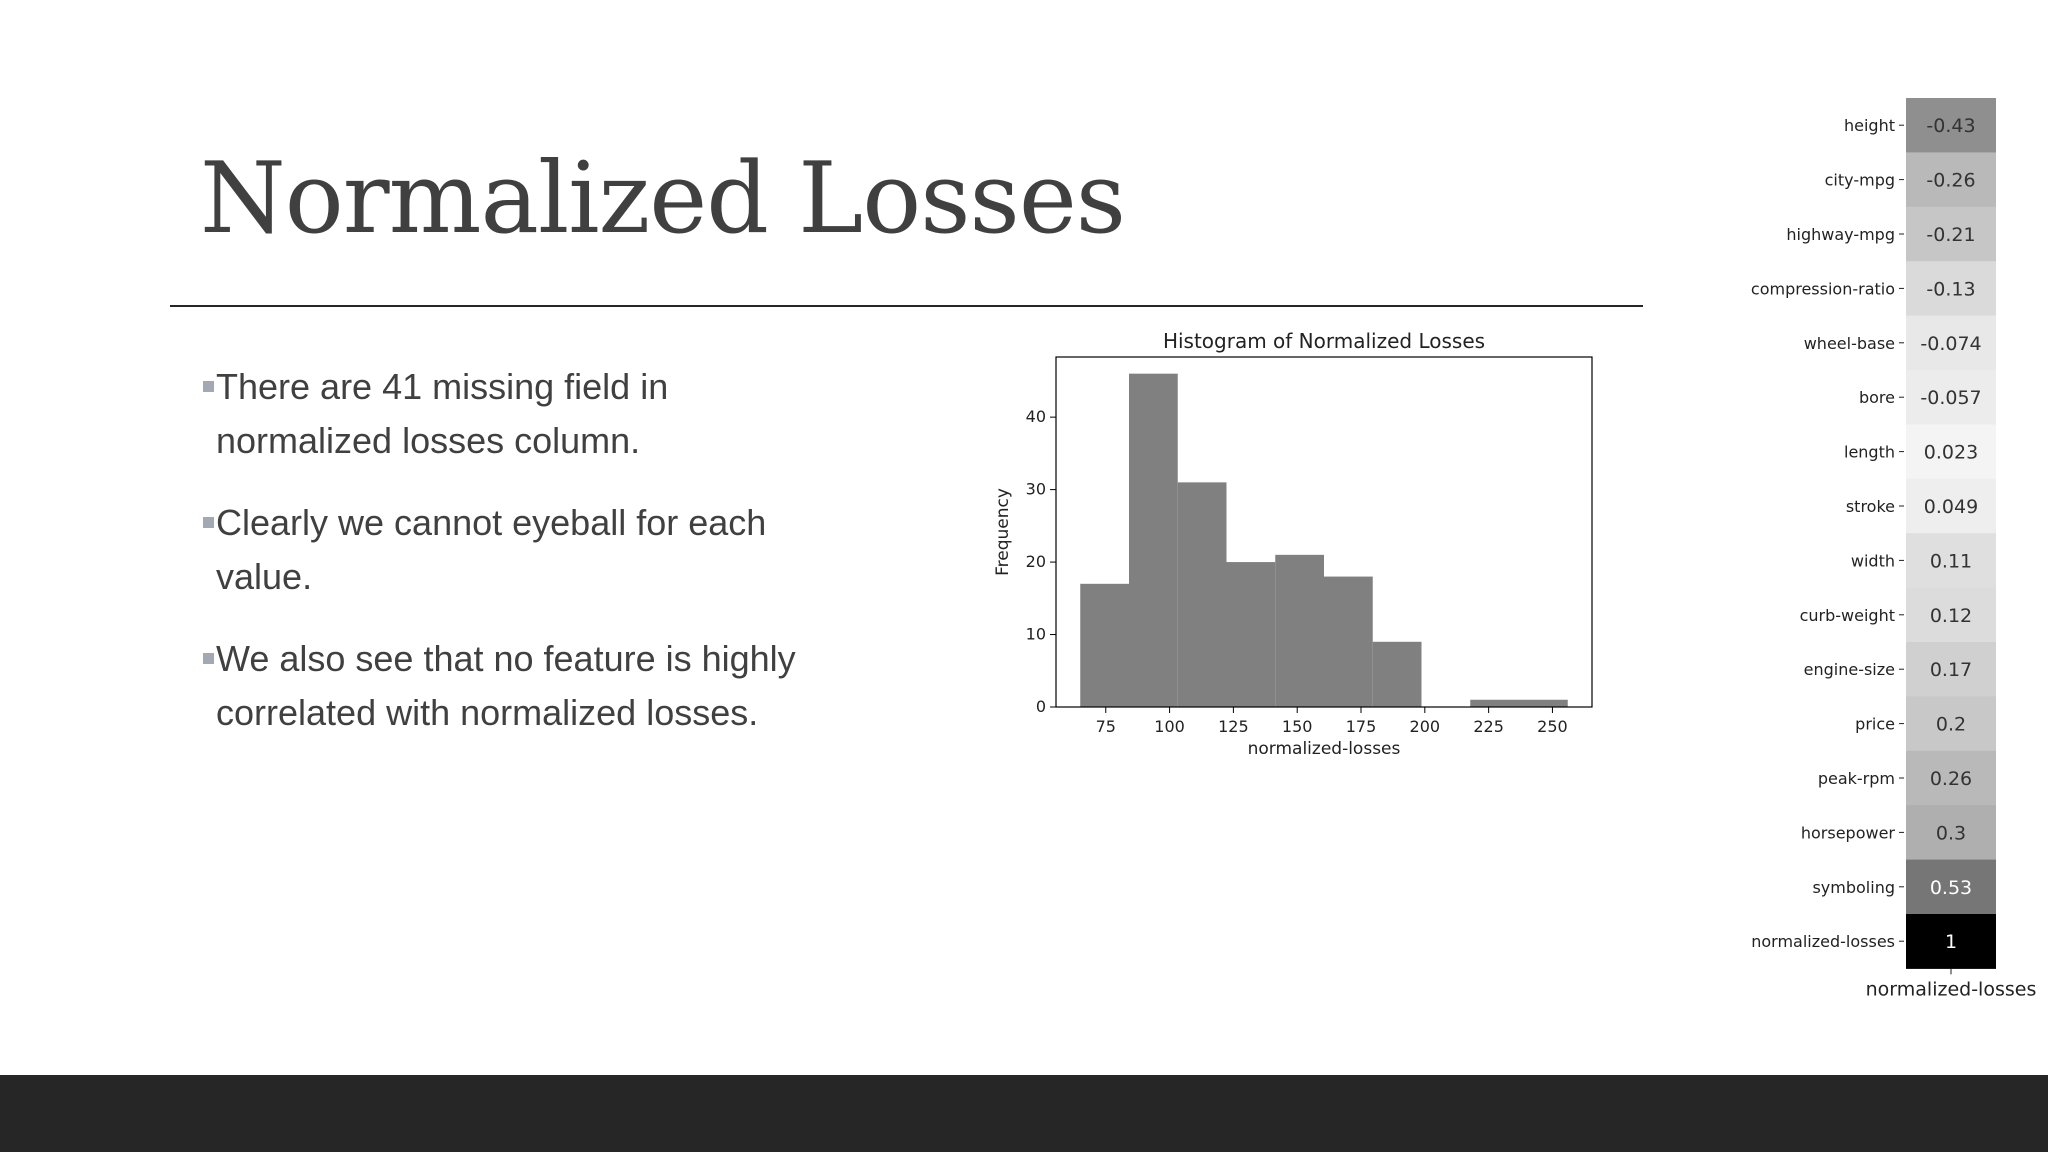 This screenshot has height=1152, width=2048. I want to click on heatmap-cell-value: 0.11, so click(1951, 561).